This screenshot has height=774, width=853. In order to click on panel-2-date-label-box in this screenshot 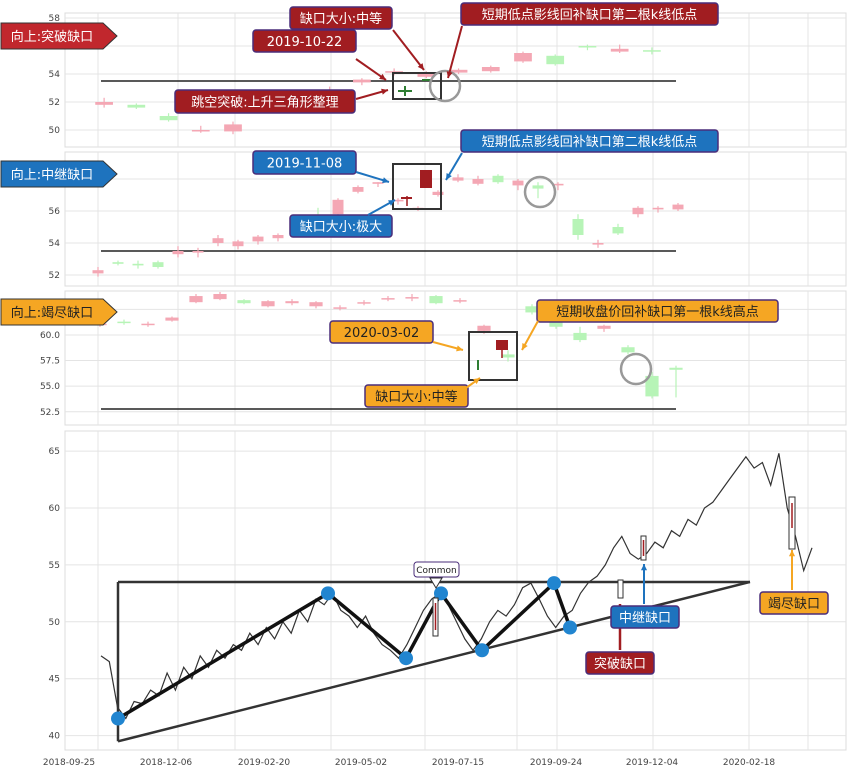, I will do `click(304, 162)`.